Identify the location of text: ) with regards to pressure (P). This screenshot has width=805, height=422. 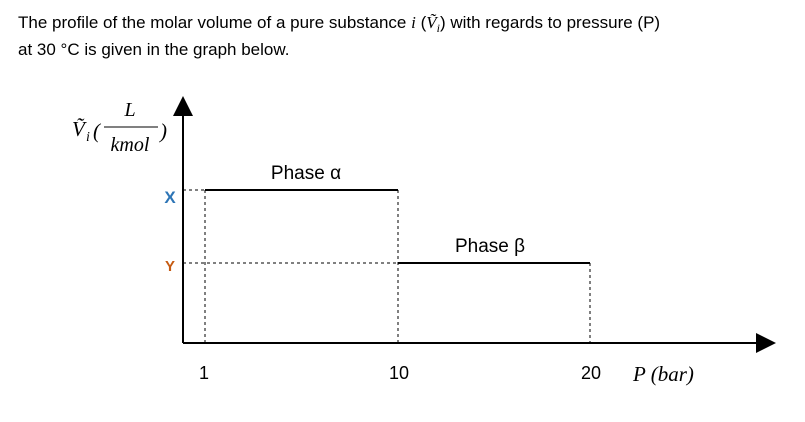
(550, 22).